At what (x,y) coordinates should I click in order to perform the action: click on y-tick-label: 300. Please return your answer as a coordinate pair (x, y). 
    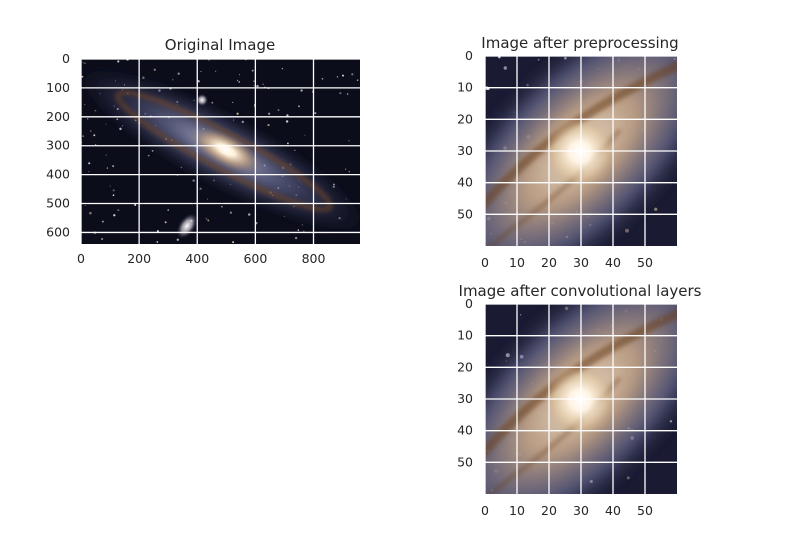
    Looking at the image, I should click on (58, 145).